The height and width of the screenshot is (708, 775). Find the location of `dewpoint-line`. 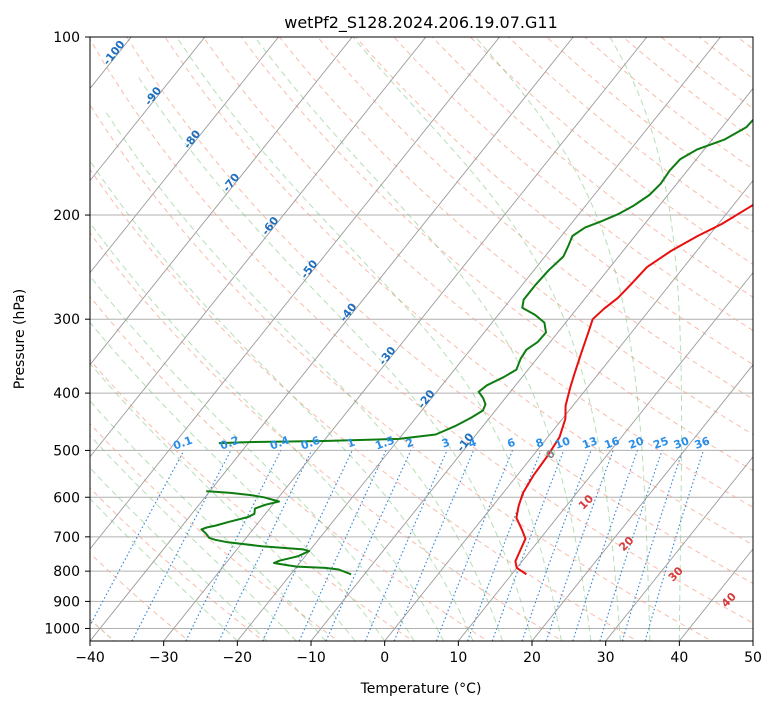

dewpoint-line is located at coordinates (276, 533).